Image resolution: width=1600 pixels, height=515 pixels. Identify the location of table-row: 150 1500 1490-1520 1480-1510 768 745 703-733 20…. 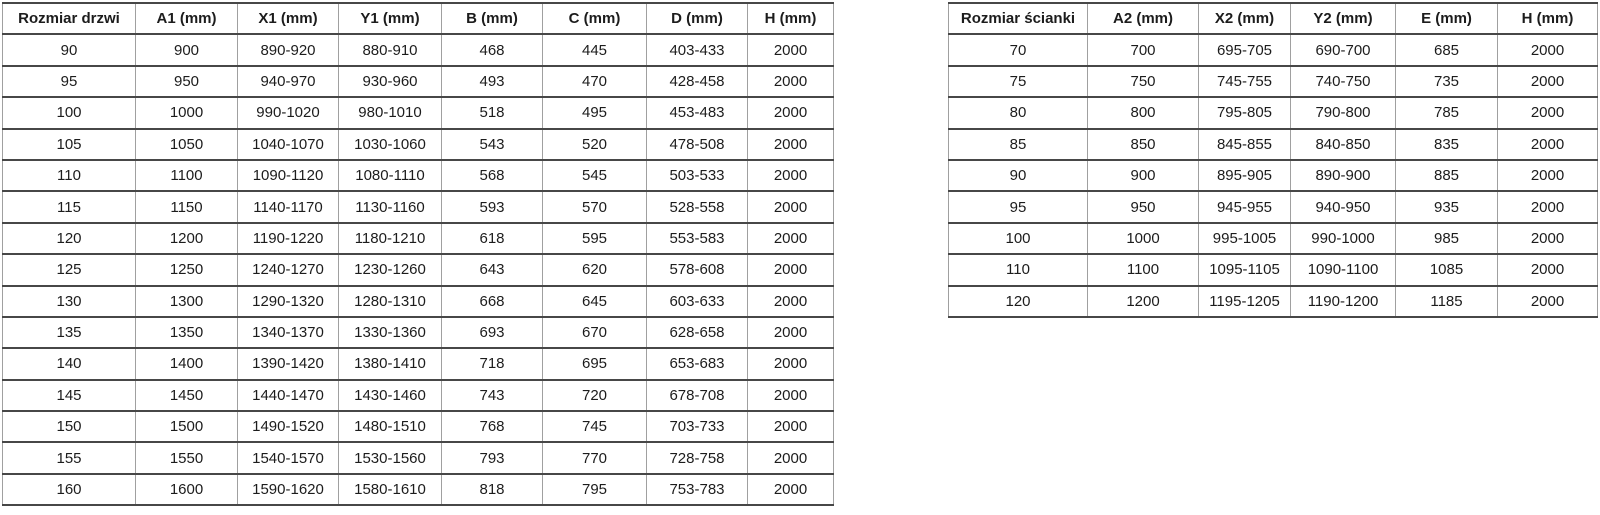
(418, 427).